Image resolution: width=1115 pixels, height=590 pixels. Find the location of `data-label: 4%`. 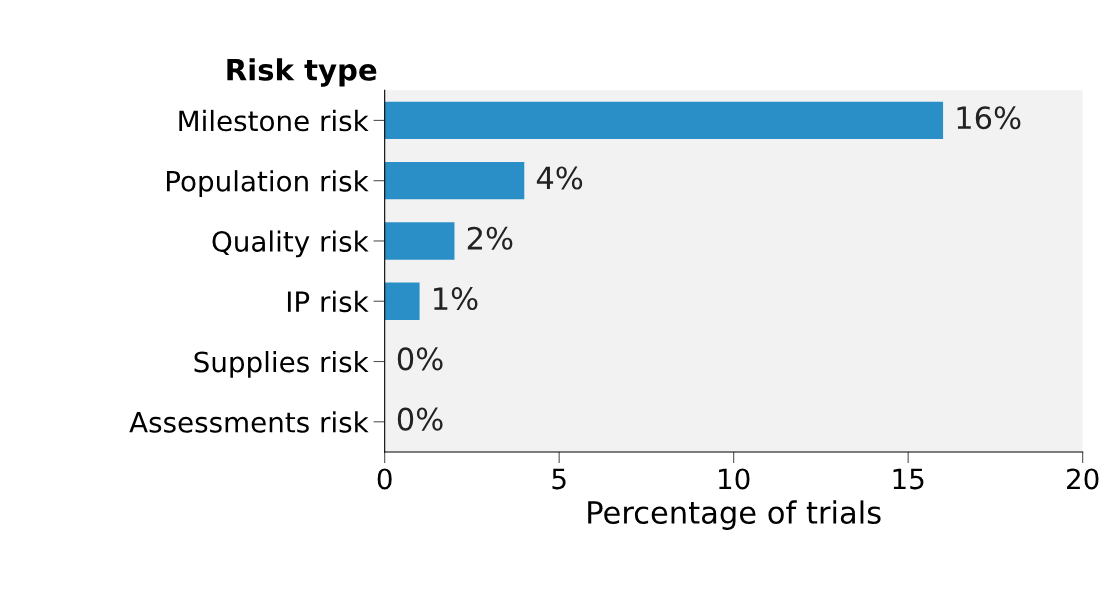

data-label: 4% is located at coordinates (559, 178).